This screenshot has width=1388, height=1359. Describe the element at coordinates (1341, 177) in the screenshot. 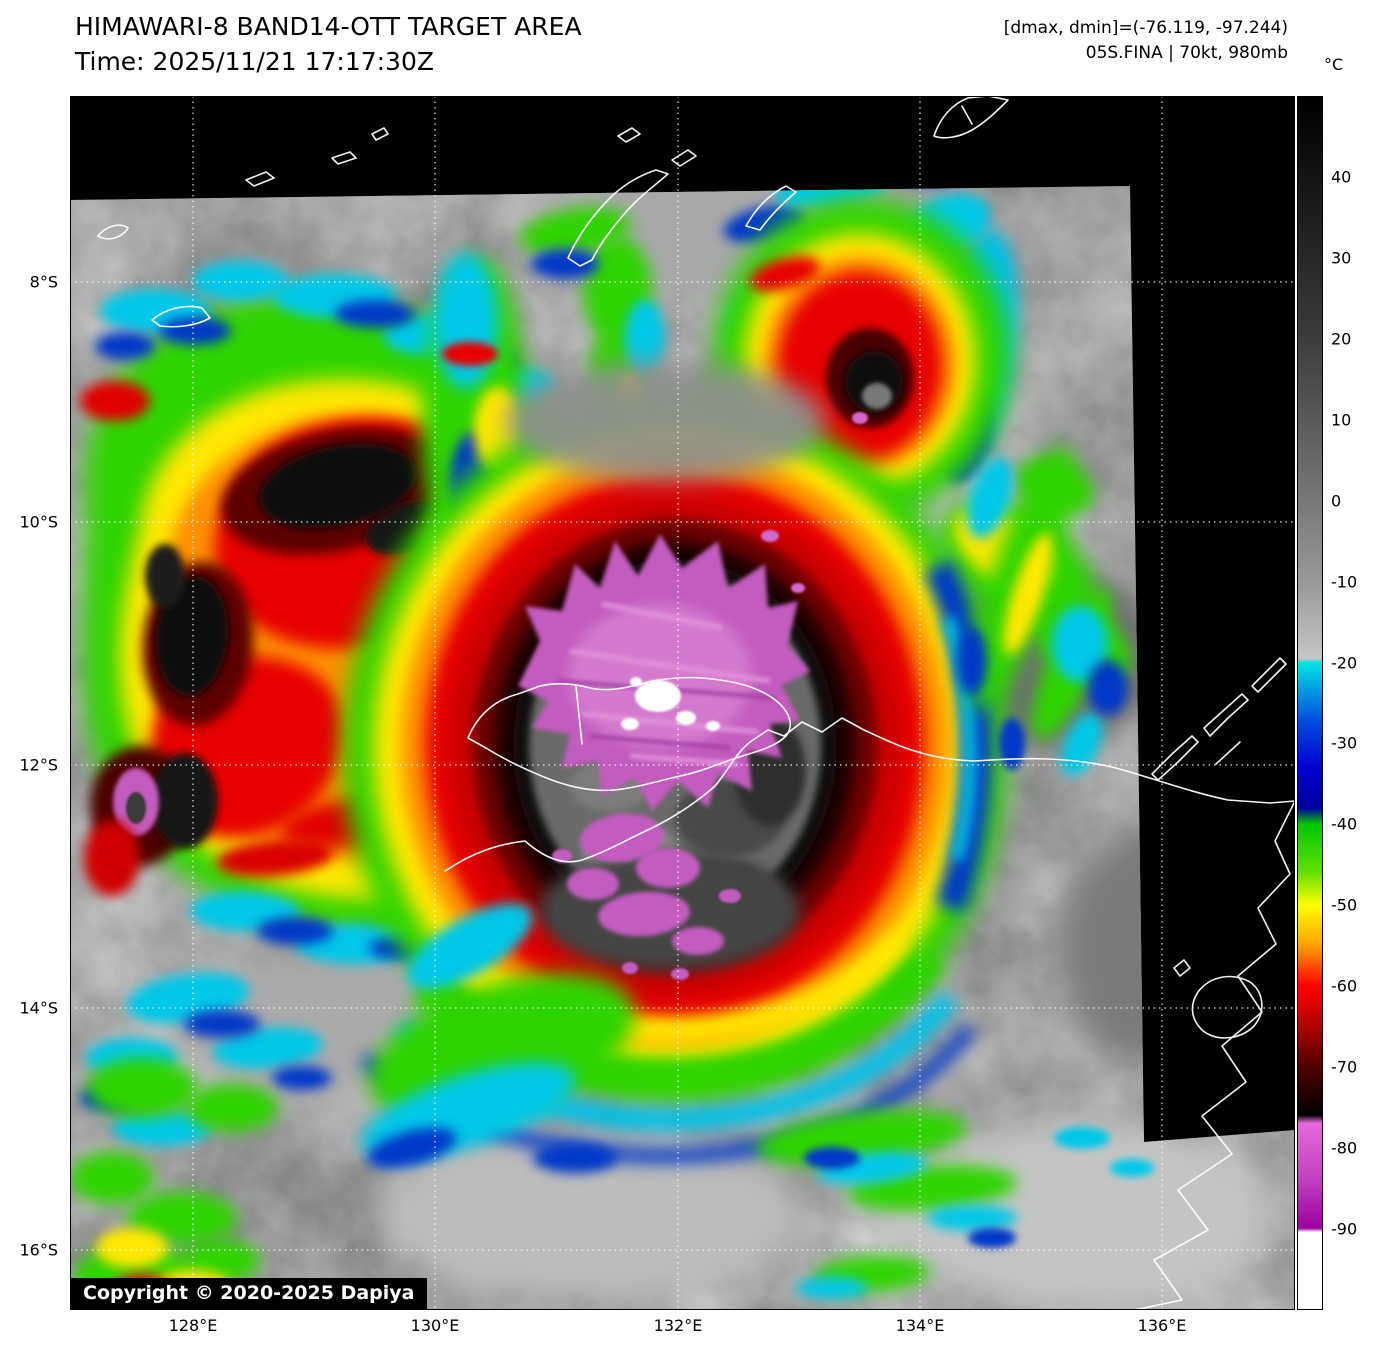

I see `colorbar-tick-label: 40` at that location.